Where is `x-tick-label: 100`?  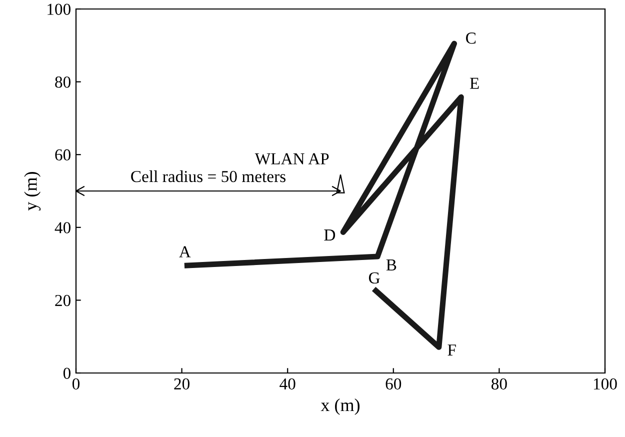
x-tick-label: 100 is located at coordinates (605, 384).